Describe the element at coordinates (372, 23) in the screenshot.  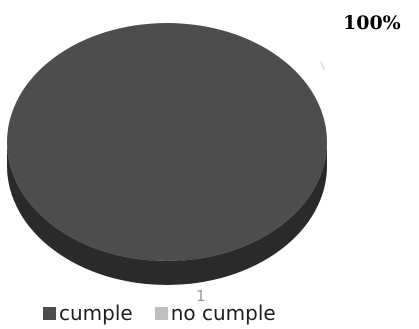
I see `data-label-cumple: 100%` at that location.